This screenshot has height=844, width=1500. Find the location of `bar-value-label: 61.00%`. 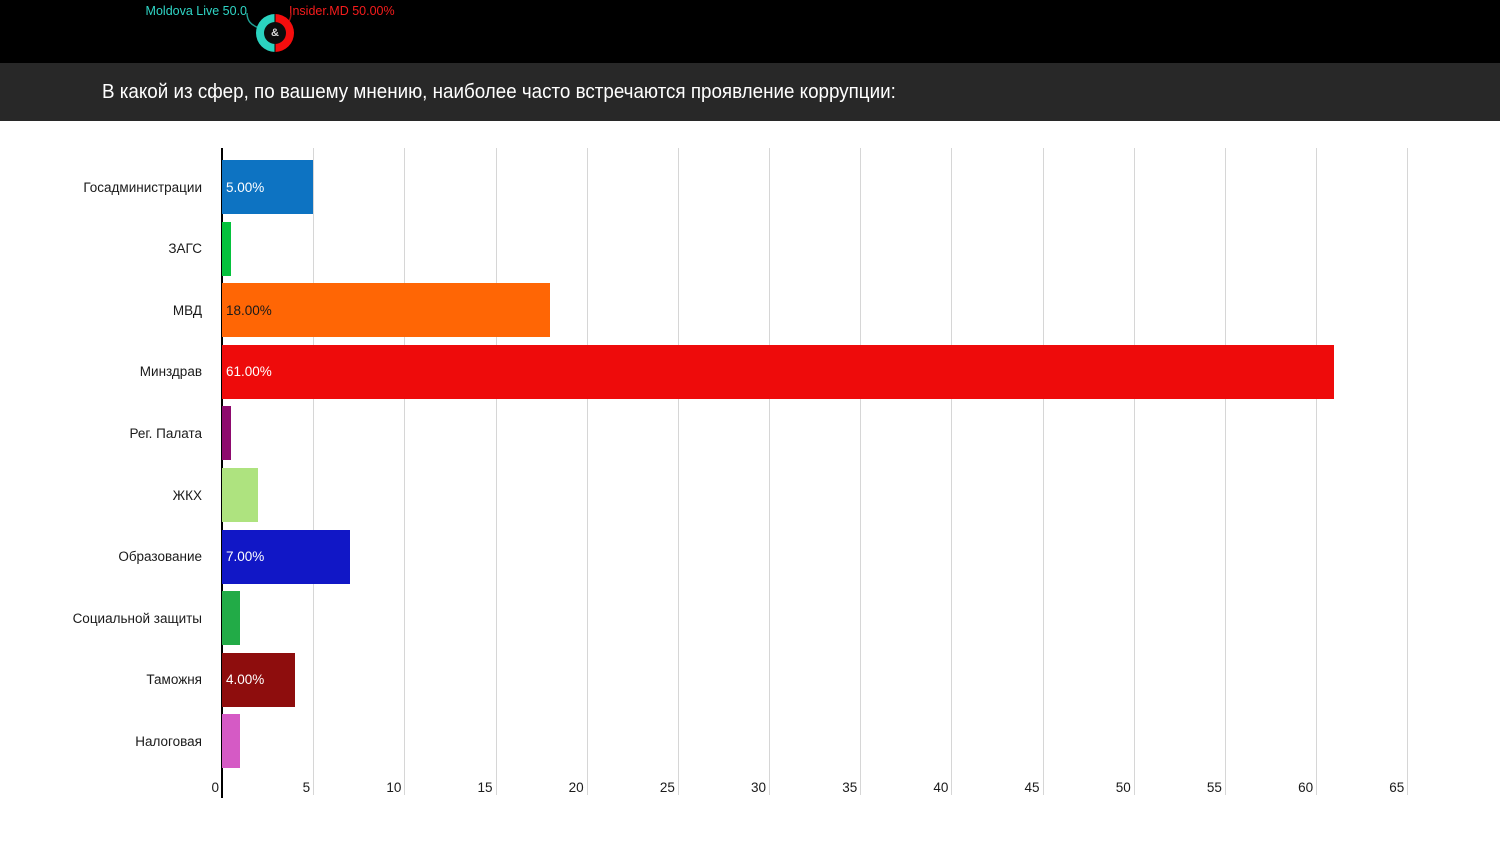

bar-value-label: 61.00% is located at coordinates (249, 372).